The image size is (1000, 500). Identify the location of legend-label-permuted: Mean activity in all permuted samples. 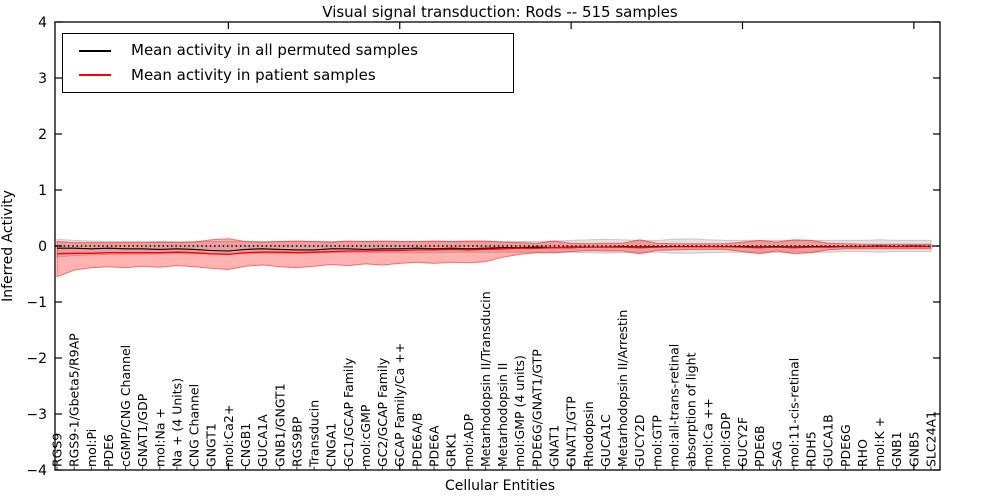
(274, 50).